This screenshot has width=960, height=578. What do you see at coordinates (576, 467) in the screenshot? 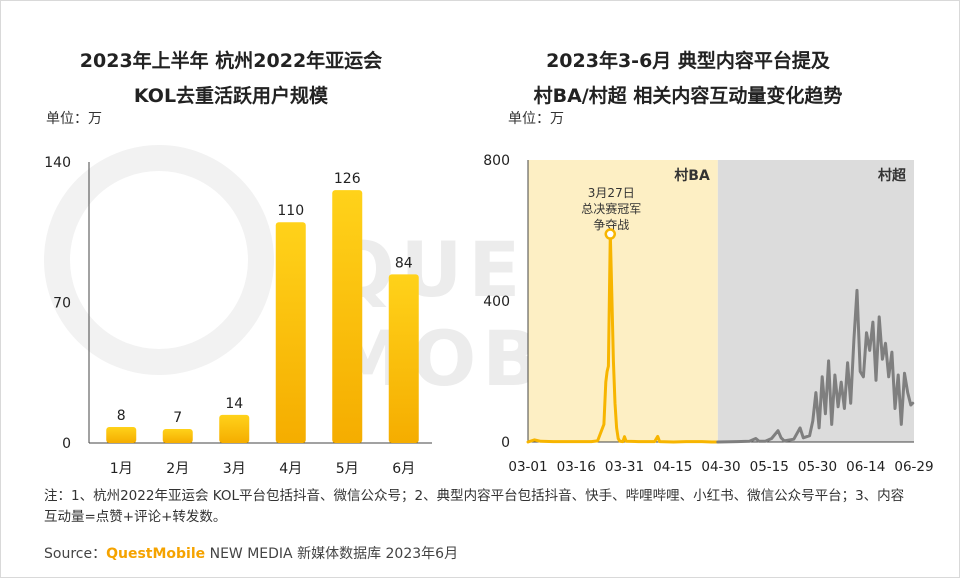
I see `x-date-label: 03-16` at bounding box center [576, 467].